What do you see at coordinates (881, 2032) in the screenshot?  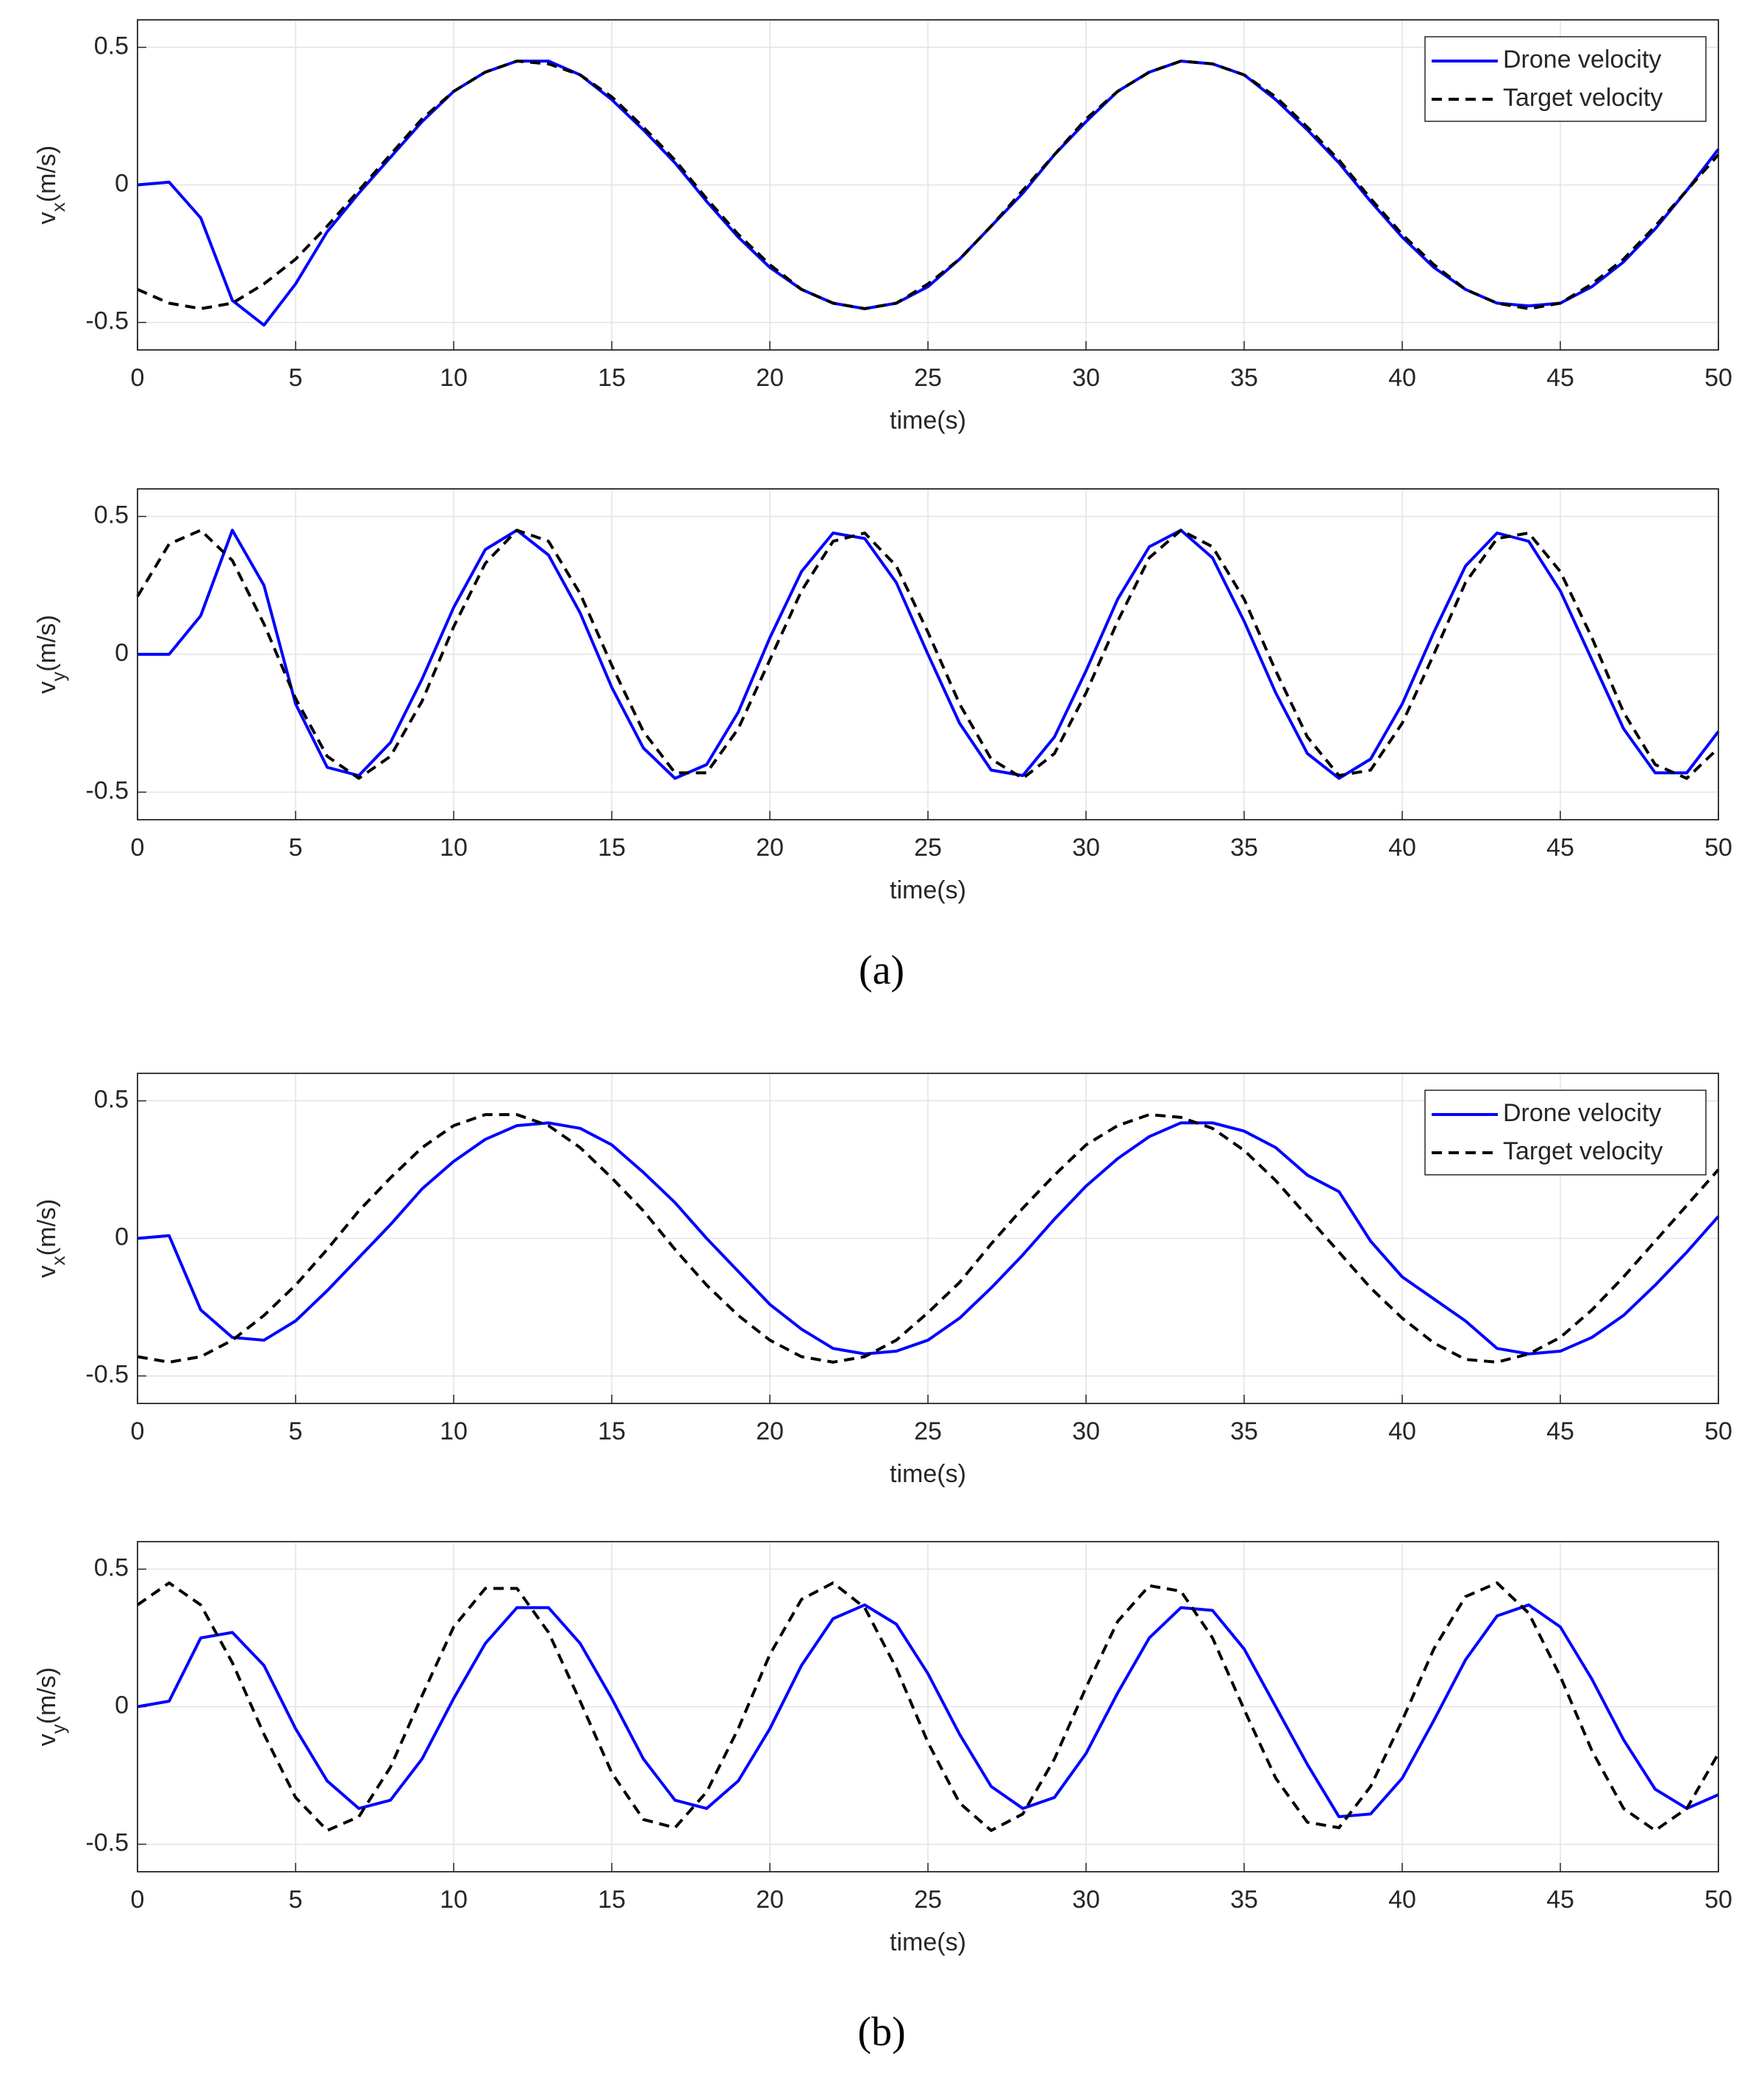 I see `panel-label: (b)` at bounding box center [881, 2032].